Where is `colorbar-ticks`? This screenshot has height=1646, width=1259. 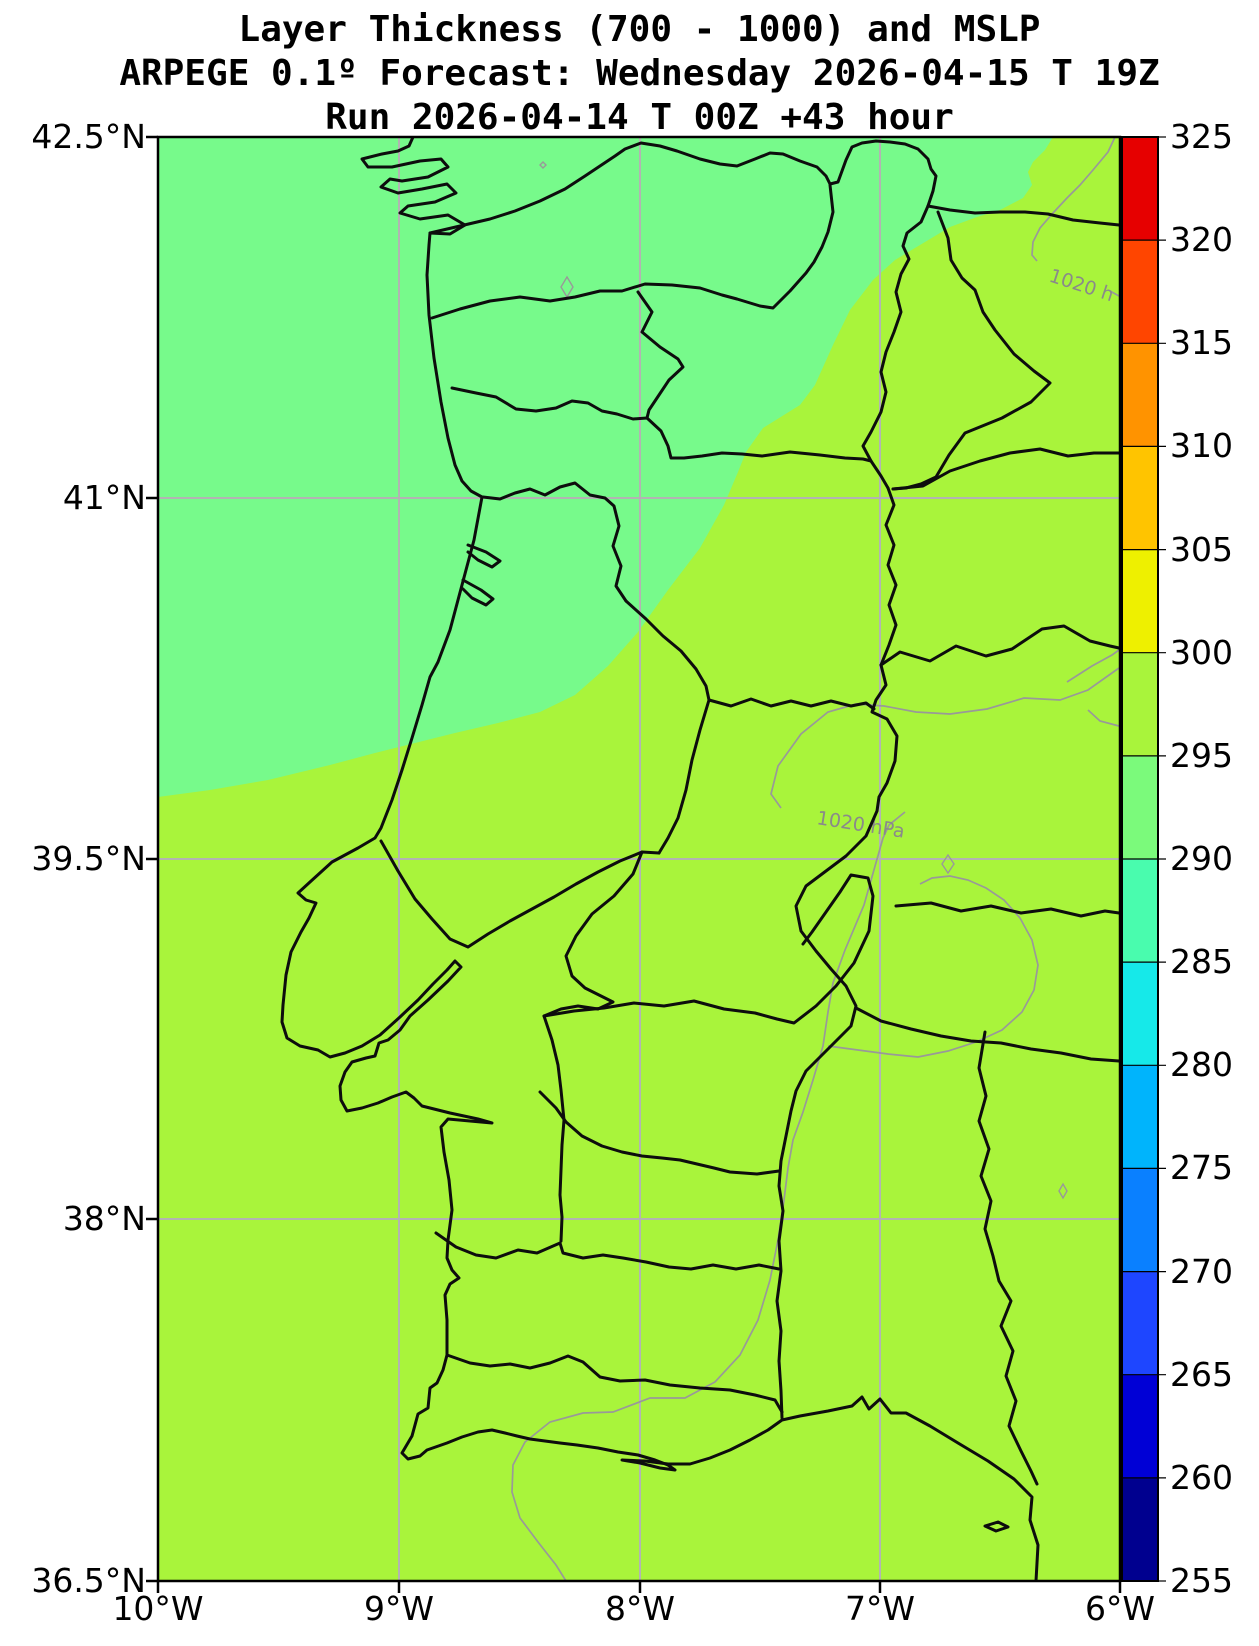
colorbar-ticks is located at coordinates (1144, 859).